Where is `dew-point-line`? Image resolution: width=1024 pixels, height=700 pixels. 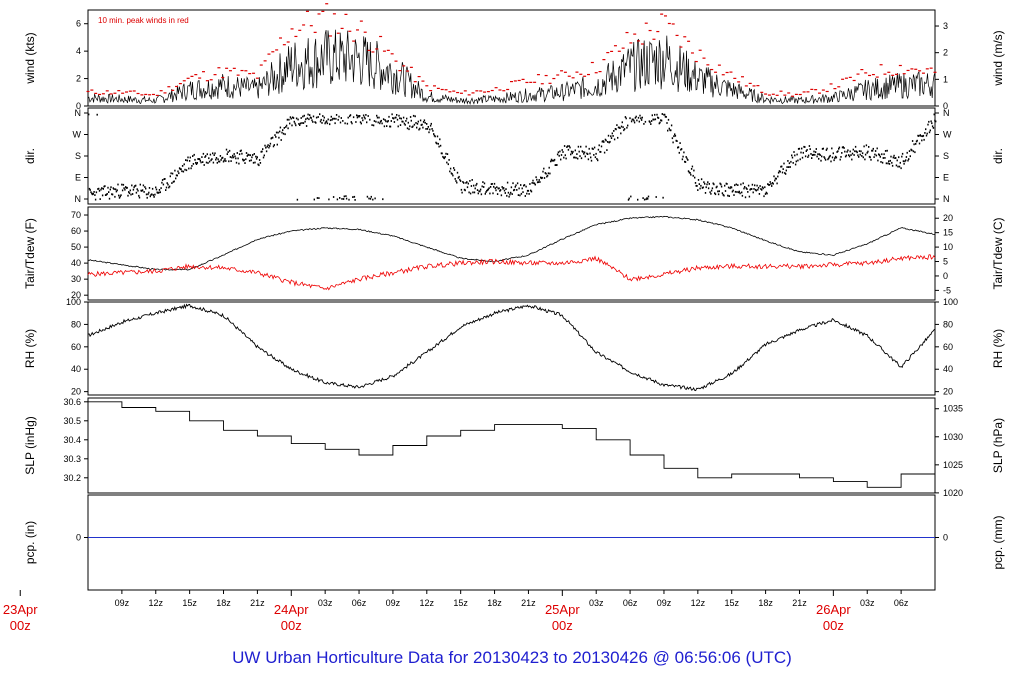
dew-point-line is located at coordinates (511, 272).